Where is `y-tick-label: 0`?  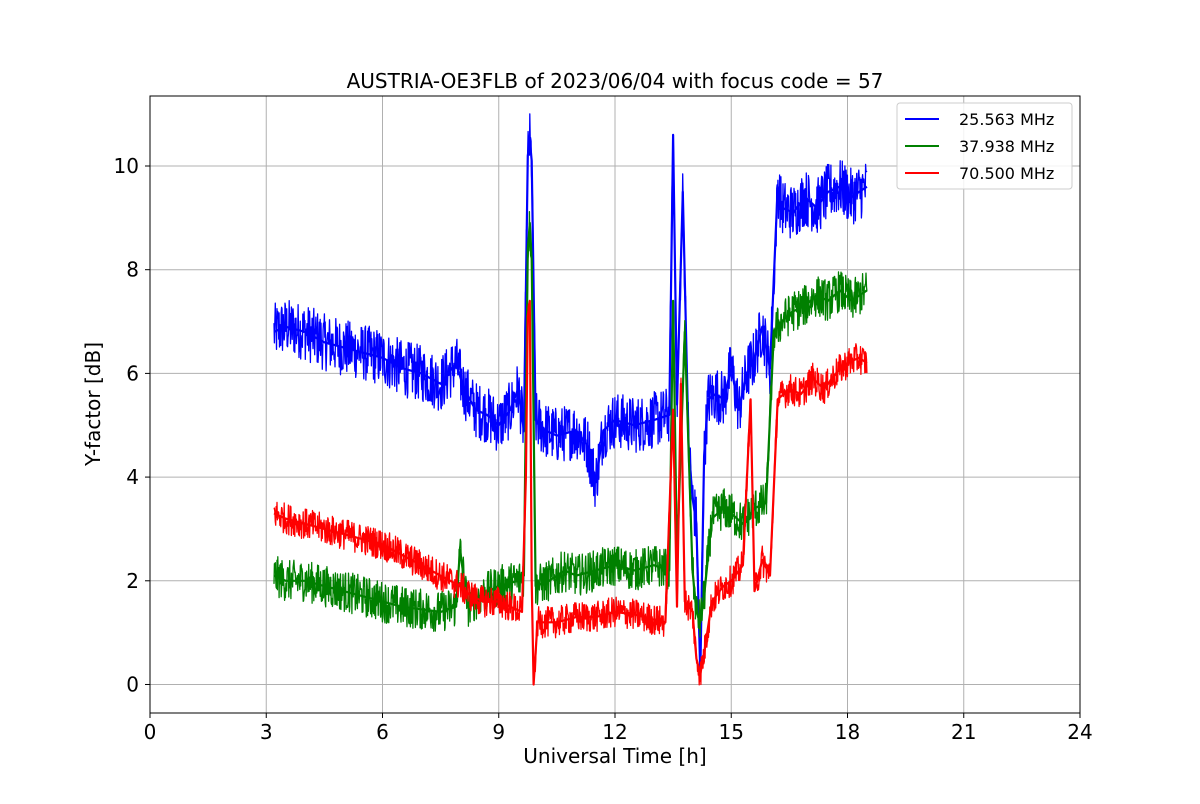
y-tick-label: 0 is located at coordinates (132, 684).